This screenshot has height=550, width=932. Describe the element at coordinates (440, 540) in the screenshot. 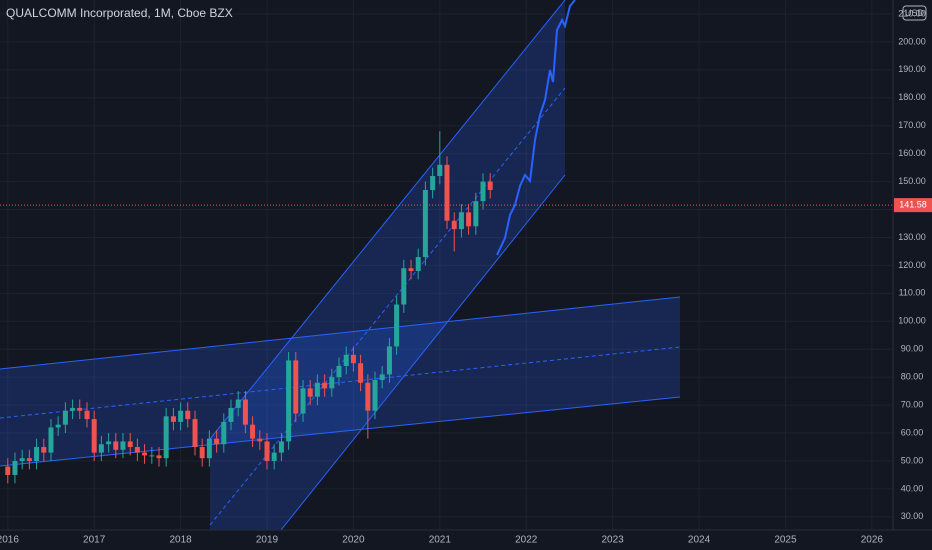

I see `x-tick-label: 2021` at that location.